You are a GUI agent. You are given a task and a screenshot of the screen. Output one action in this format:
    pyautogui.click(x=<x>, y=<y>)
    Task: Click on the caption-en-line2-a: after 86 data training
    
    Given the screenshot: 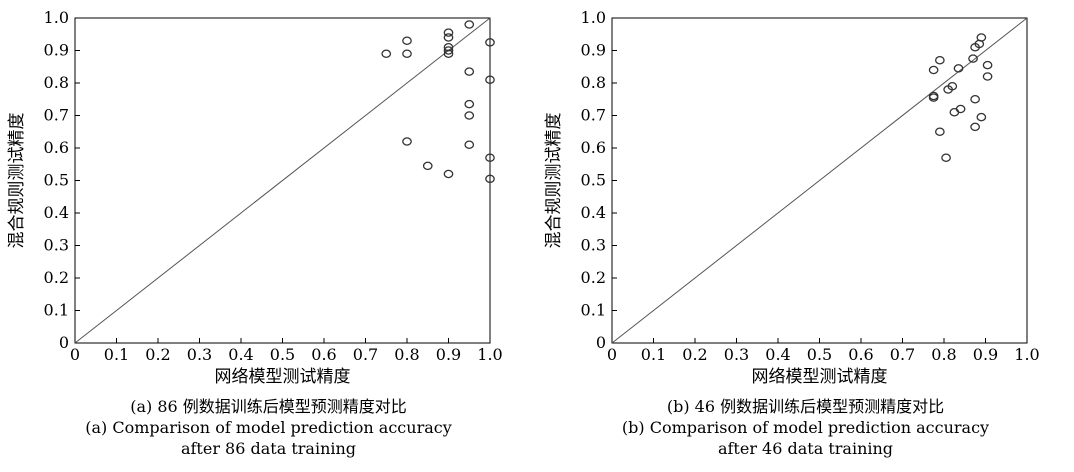 What is the action you would take?
    pyautogui.click(x=268, y=448)
    